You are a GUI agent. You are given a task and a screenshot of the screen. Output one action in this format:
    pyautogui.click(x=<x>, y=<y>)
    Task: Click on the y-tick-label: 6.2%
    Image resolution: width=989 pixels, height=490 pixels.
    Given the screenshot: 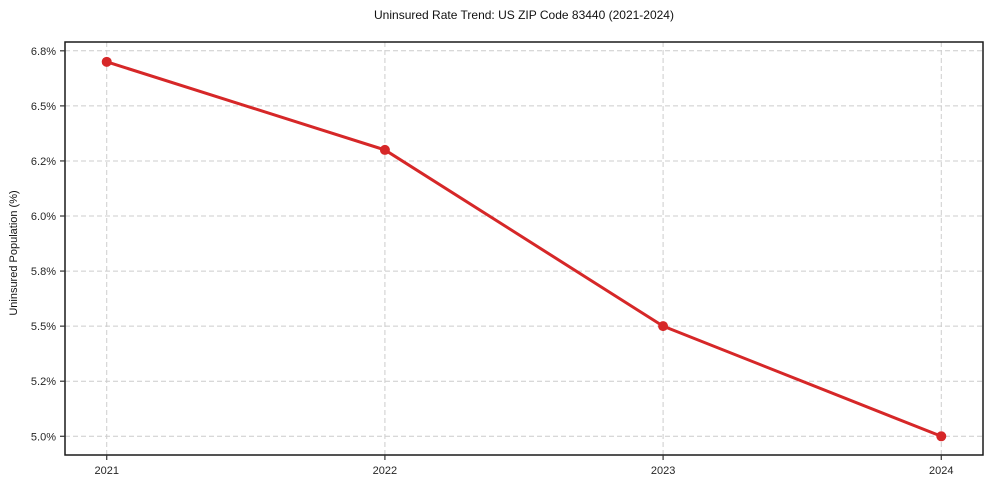 What is the action you would take?
    pyautogui.click(x=43, y=162)
    